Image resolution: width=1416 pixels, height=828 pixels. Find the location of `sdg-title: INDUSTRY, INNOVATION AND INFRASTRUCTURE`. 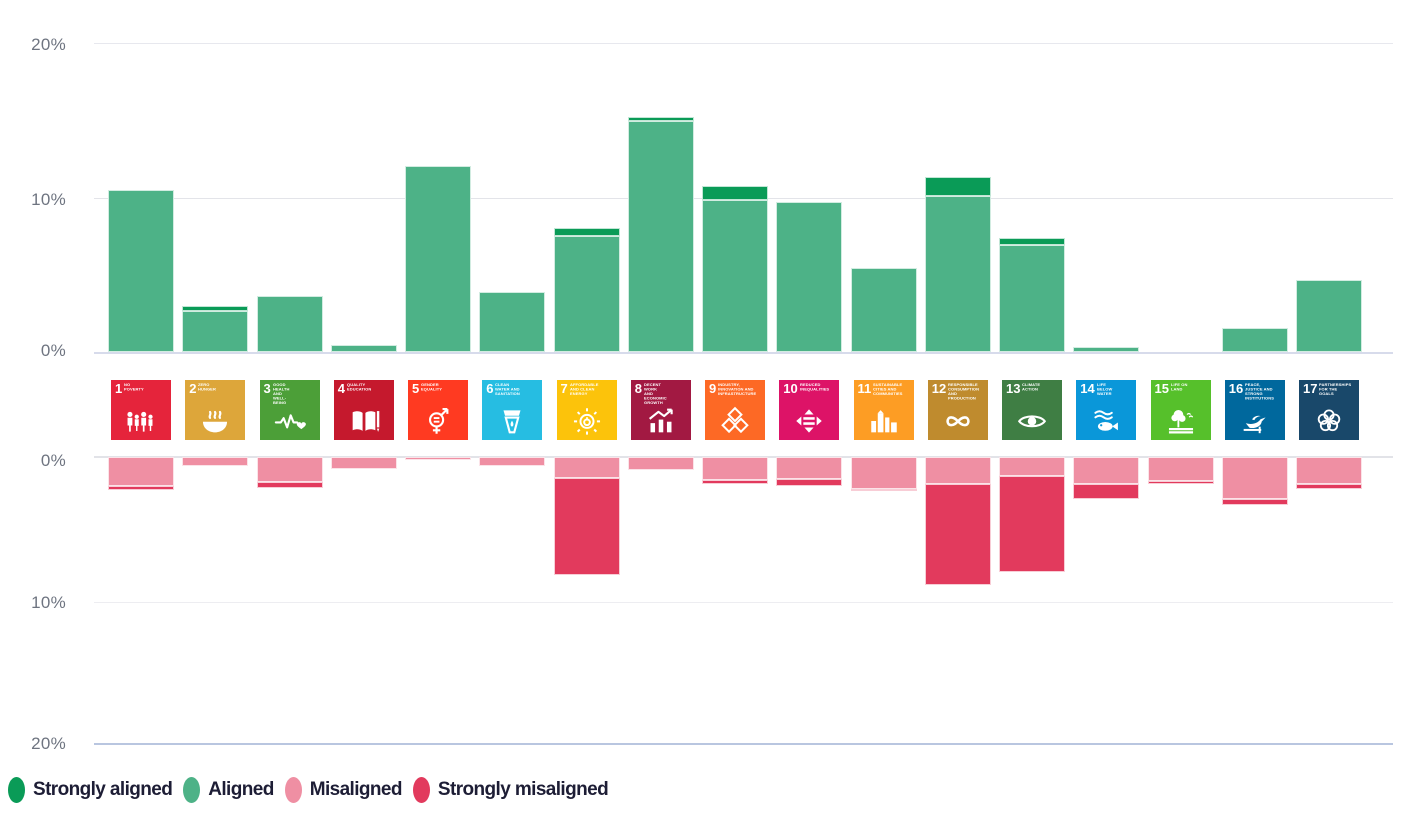

sdg-title: INDUSTRY, INNOVATION AND INFRASTRUCTURE is located at coordinates (737, 389).